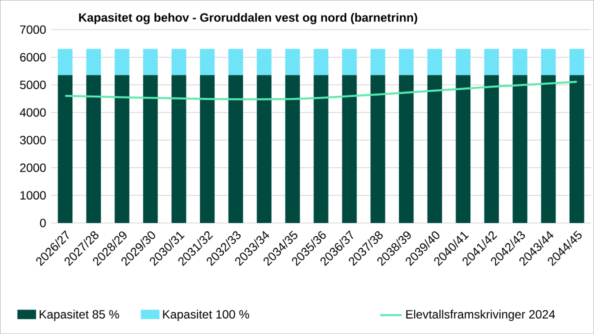  What do you see at coordinates (33, 112) in the screenshot?
I see `y-tick-label: 4000` at bounding box center [33, 112].